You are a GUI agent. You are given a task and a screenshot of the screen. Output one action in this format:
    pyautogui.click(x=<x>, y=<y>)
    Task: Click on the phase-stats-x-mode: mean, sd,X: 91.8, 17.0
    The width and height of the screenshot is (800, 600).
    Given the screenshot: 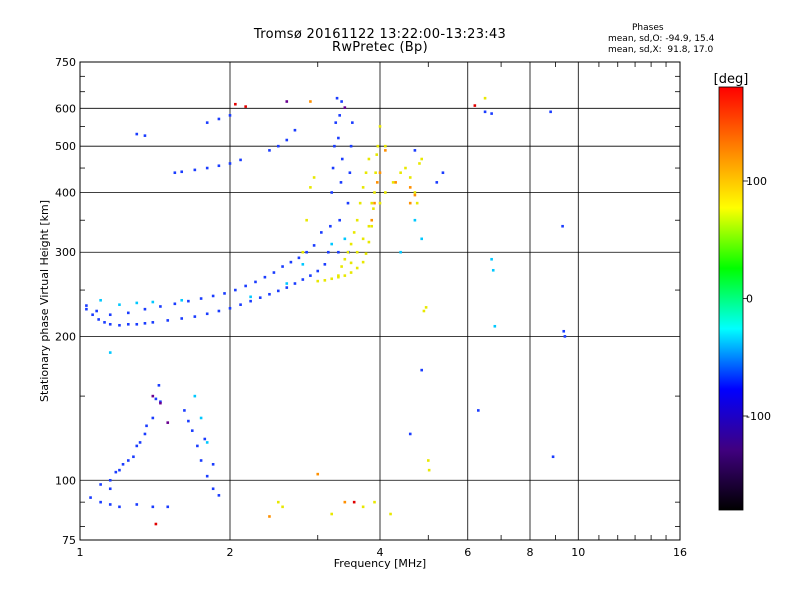 What is the action you would take?
    pyautogui.click(x=661, y=50)
    